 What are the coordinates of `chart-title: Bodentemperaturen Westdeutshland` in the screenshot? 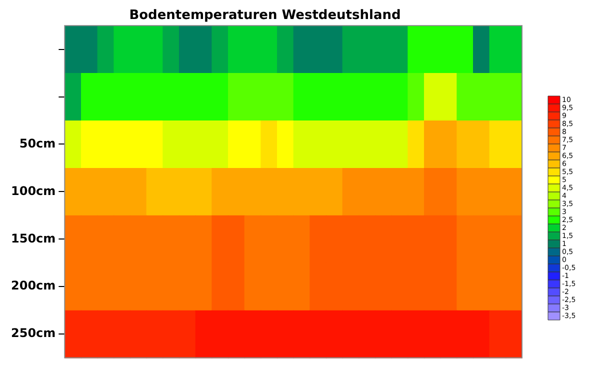 It's located at (265, 16).